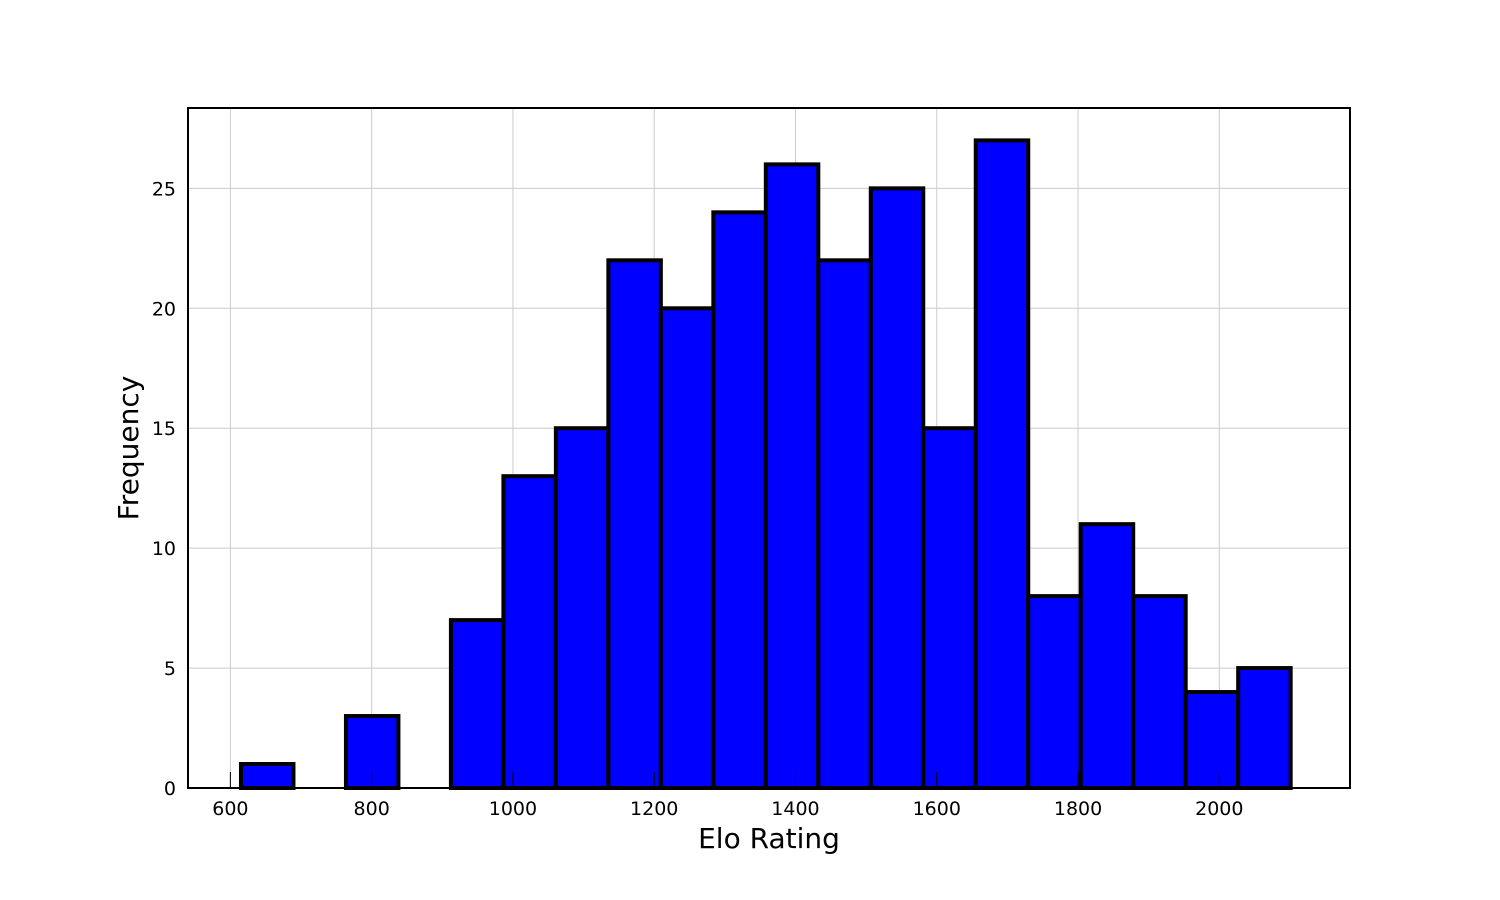 Image resolution: width=1500 pixels, height=900 pixels. Describe the element at coordinates (1078, 809) in the screenshot. I see `x-tick-label: 1800` at that location.